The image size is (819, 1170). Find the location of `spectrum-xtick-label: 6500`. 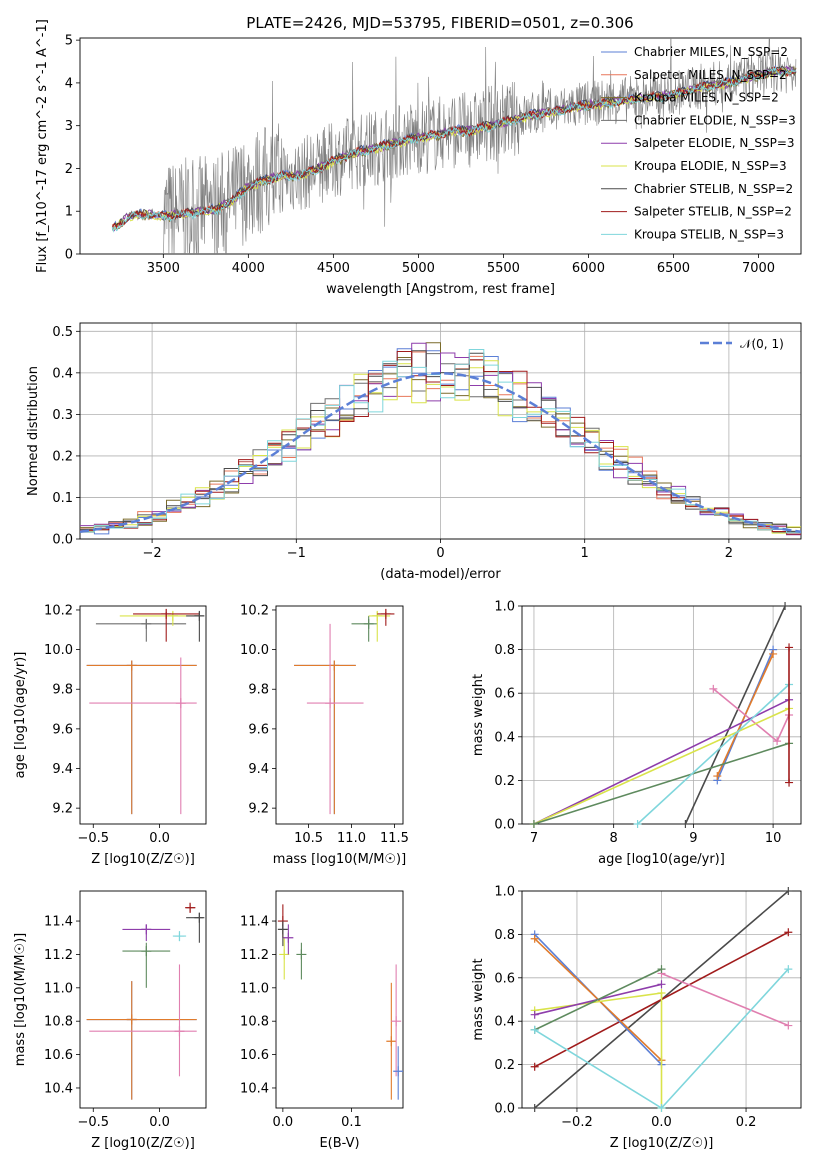

spectrum-xtick-label: 6500 is located at coordinates (673, 268).